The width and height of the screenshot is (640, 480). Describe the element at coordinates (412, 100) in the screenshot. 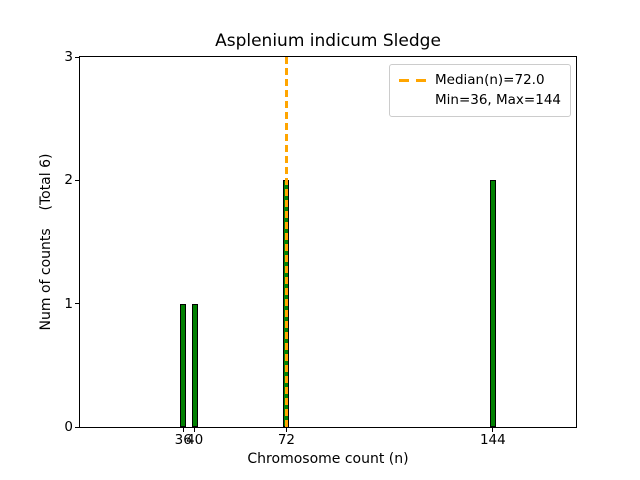

I see `legend-swatch-empty` at that location.